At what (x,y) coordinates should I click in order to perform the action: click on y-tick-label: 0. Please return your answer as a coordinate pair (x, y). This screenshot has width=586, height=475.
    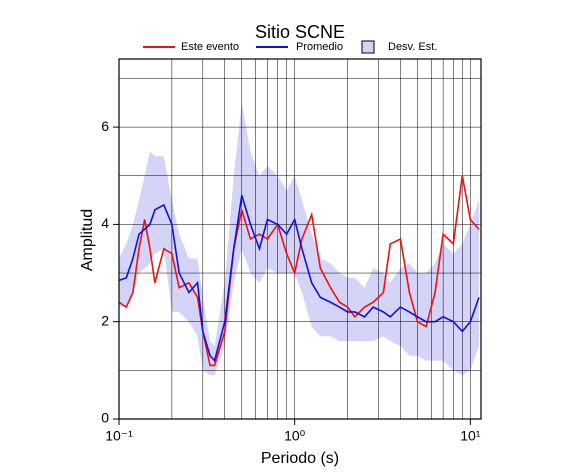
    Looking at the image, I should click on (105, 418).